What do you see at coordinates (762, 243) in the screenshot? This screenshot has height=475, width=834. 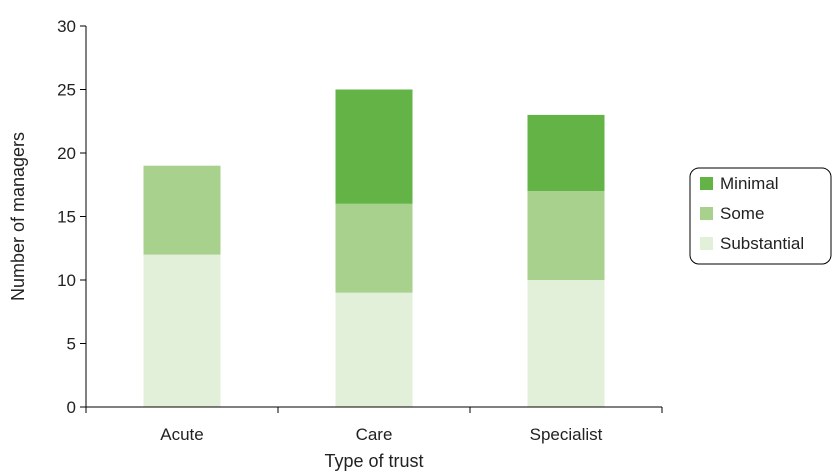 I see `legend-label-substantial: Substantial` at bounding box center [762, 243].